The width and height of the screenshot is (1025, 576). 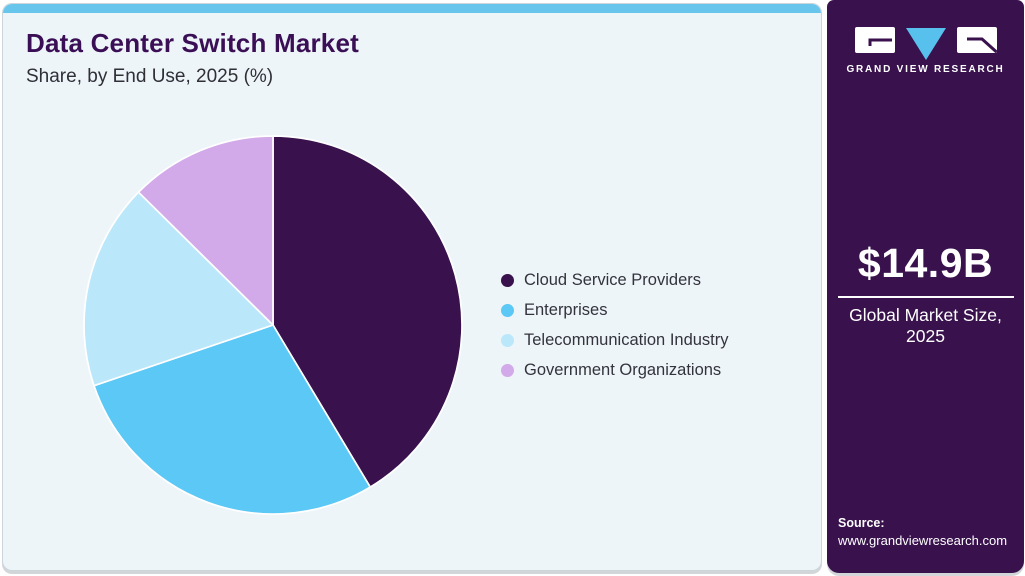 What do you see at coordinates (612, 279) in the screenshot?
I see `legend-label: Cloud Service Providers` at bounding box center [612, 279].